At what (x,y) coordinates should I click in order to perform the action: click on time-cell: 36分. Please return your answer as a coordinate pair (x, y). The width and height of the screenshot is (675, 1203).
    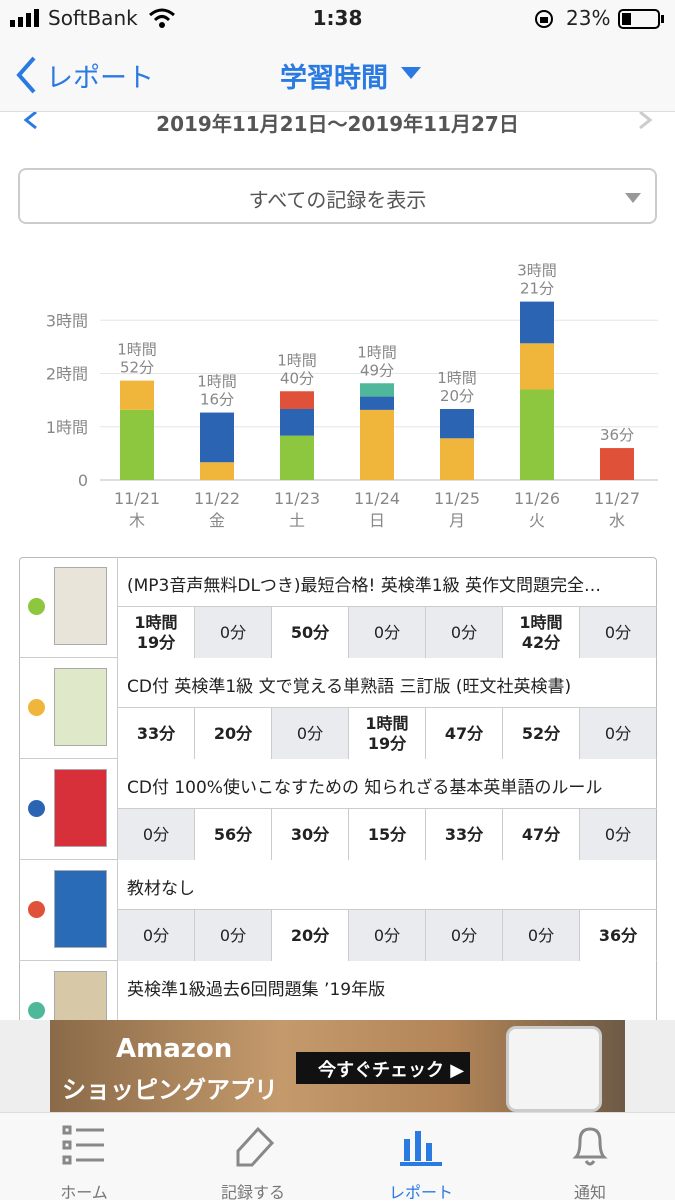
    Looking at the image, I should click on (617, 935).